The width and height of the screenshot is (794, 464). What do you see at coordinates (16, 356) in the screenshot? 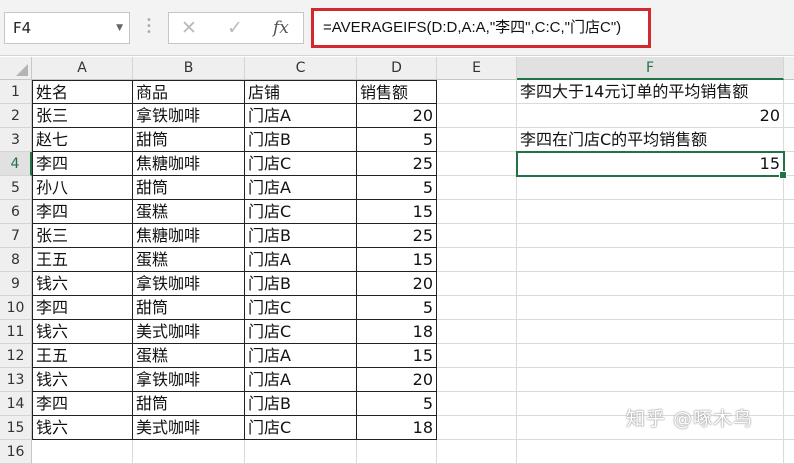
I see `row-header: 12` at bounding box center [16, 356].